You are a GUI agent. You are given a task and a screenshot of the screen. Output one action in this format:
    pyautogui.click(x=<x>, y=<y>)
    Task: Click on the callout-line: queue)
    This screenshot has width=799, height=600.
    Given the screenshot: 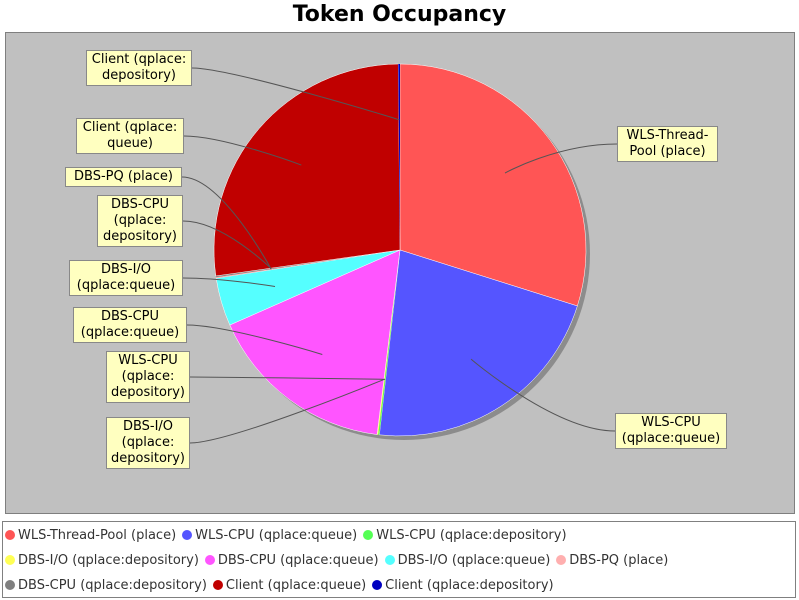 What is the action you would take?
    pyautogui.click(x=130, y=143)
    